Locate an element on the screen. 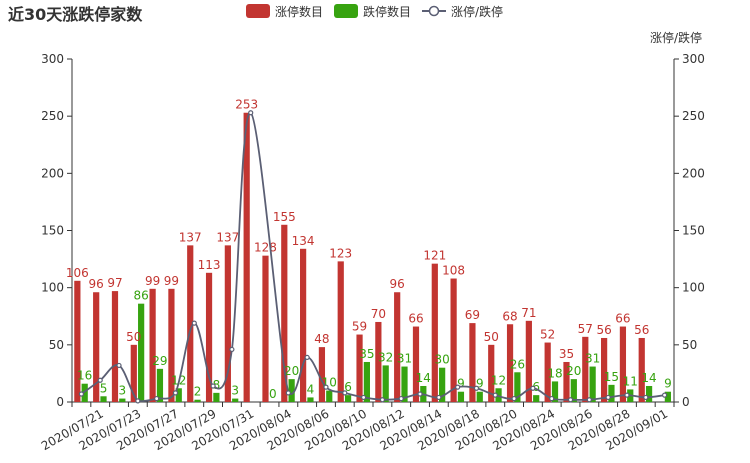  data-label-limit-up: 128 is located at coordinates (265, 248).